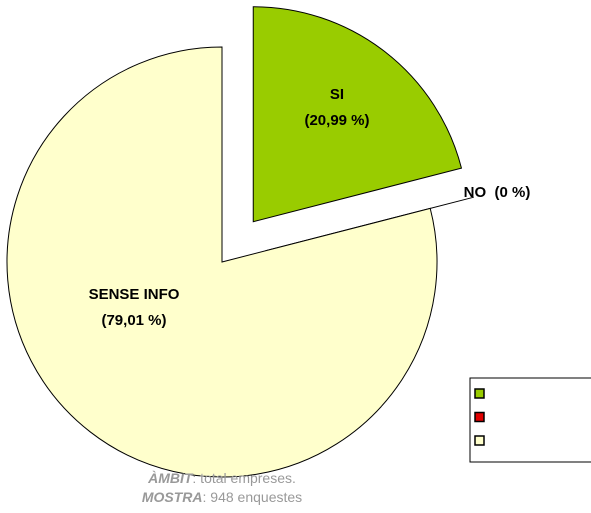 The width and height of the screenshot is (591, 513). I want to click on legend, so click(479, 417).